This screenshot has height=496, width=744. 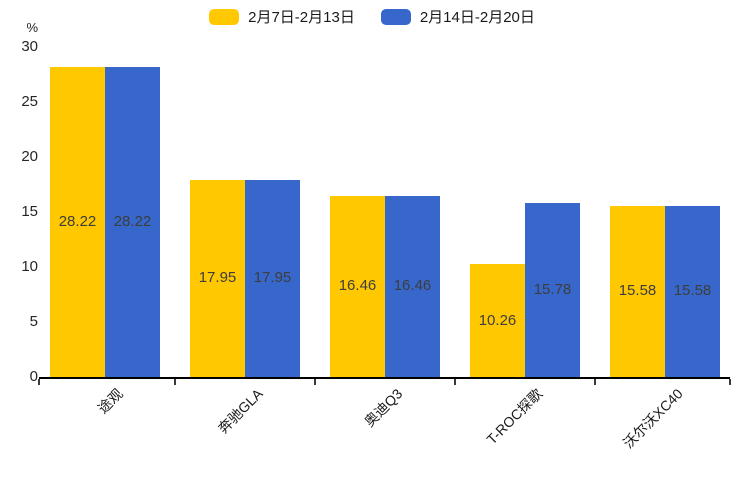 What do you see at coordinates (32, 27) in the screenshot?
I see `y-axis-unit-label: %` at bounding box center [32, 27].